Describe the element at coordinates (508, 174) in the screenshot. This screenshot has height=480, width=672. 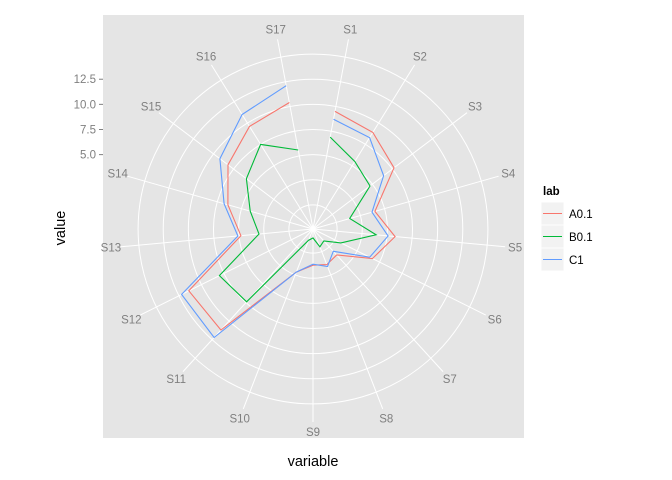
I see `category-label: S4` at that location.